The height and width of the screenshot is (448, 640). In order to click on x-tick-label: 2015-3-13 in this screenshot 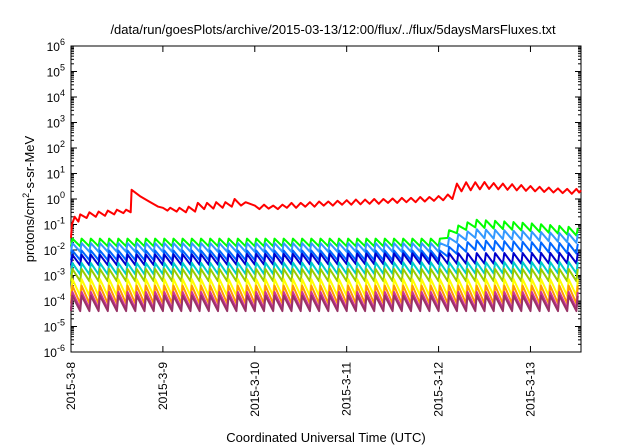, I will do `click(530, 389)`.